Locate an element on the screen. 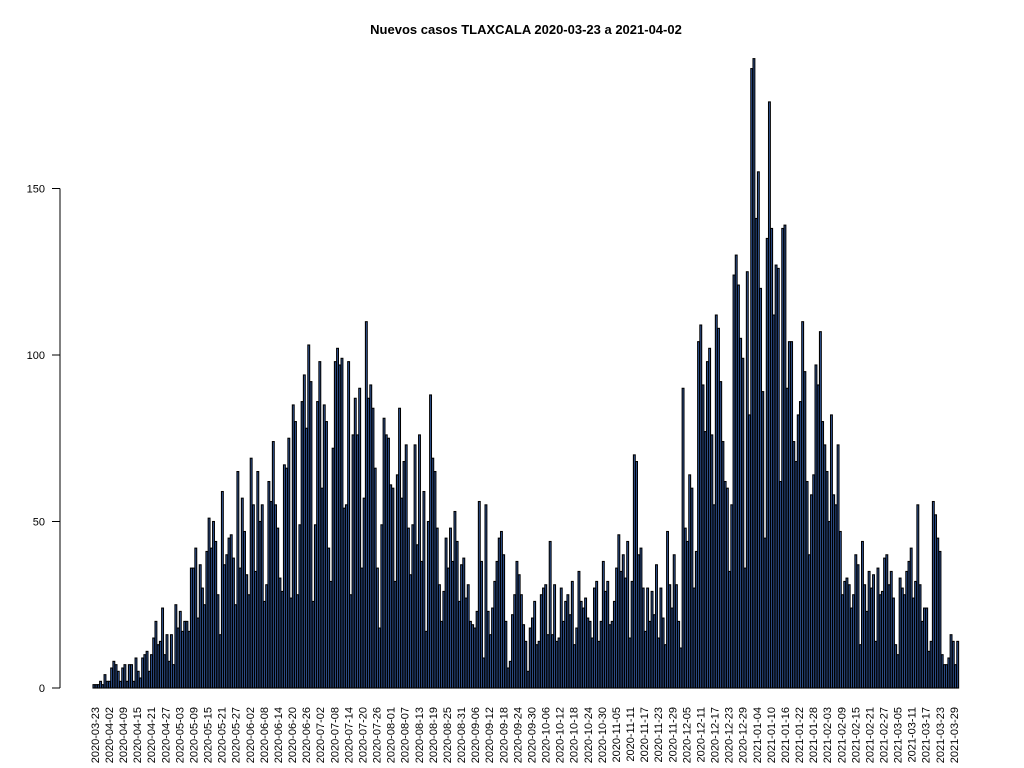  x-tick-label: 2020-07-20 is located at coordinates (363, 735).